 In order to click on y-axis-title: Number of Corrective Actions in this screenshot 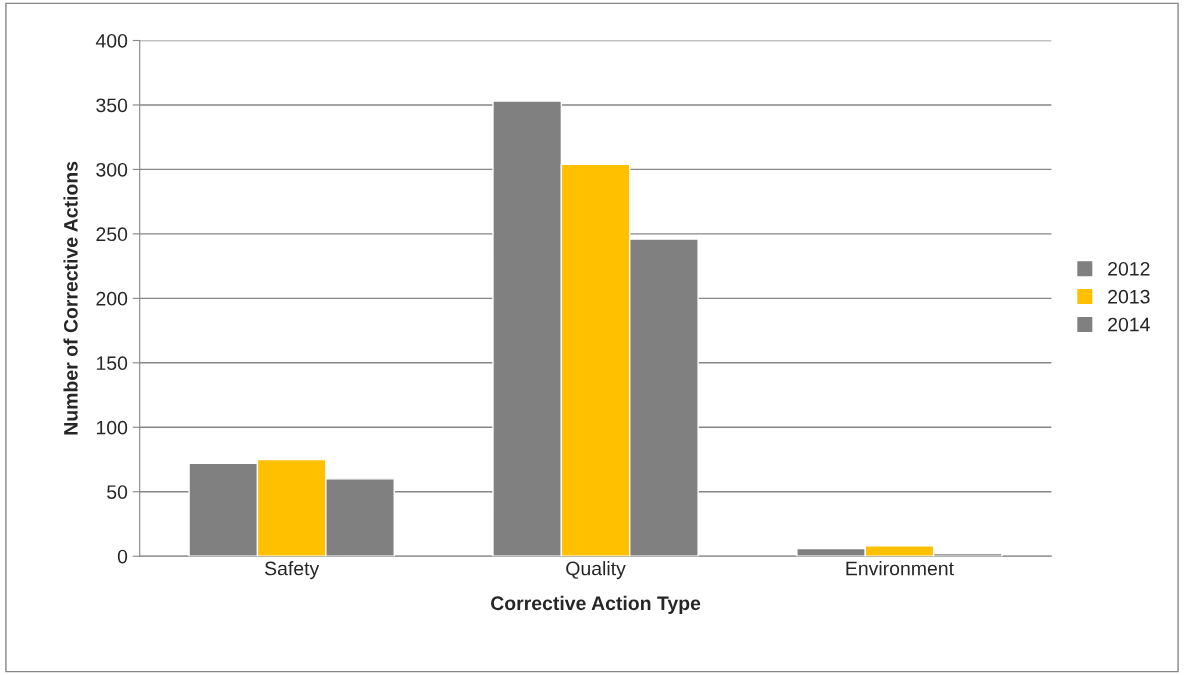, I will do `click(70, 298)`.